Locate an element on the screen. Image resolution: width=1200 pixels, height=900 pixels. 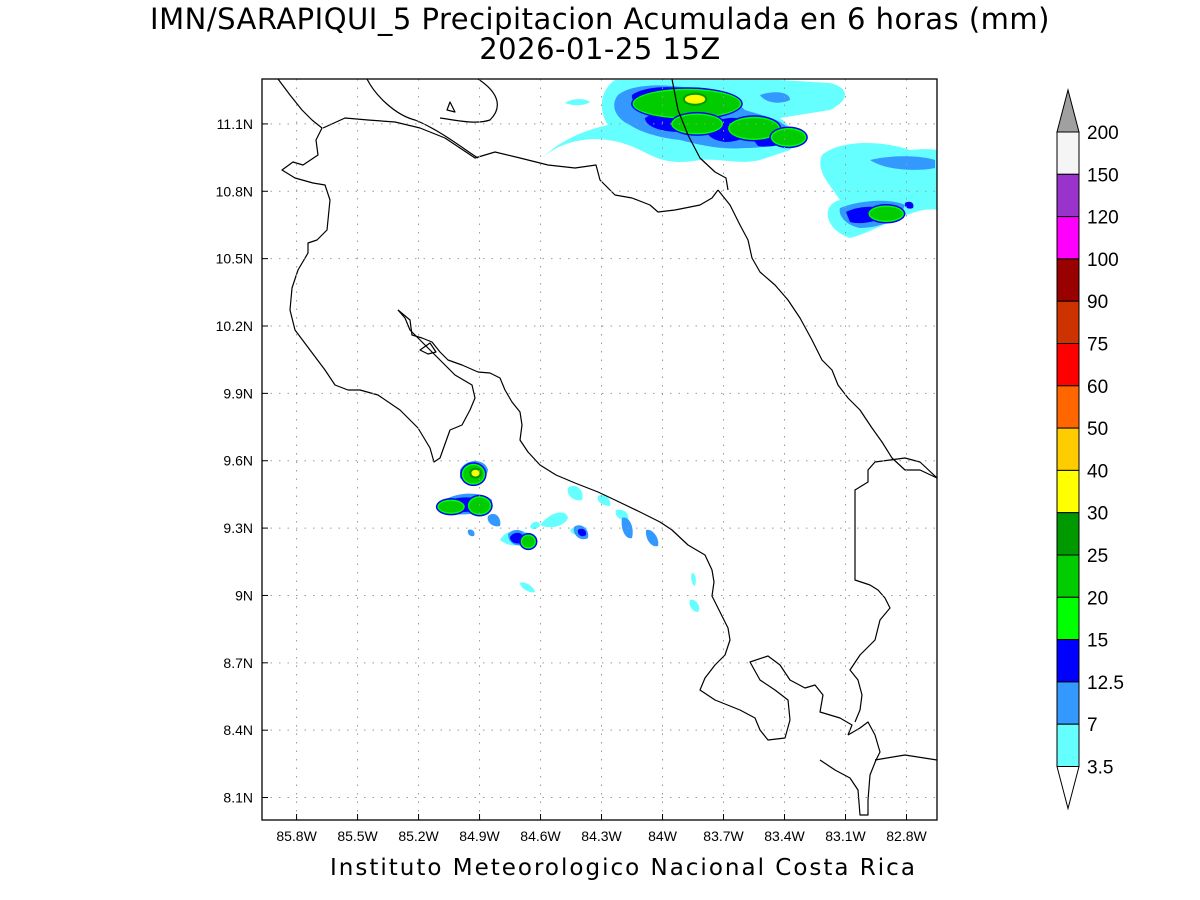
chart-title-line2: 2026-01-25 15Z is located at coordinates (600, 49).